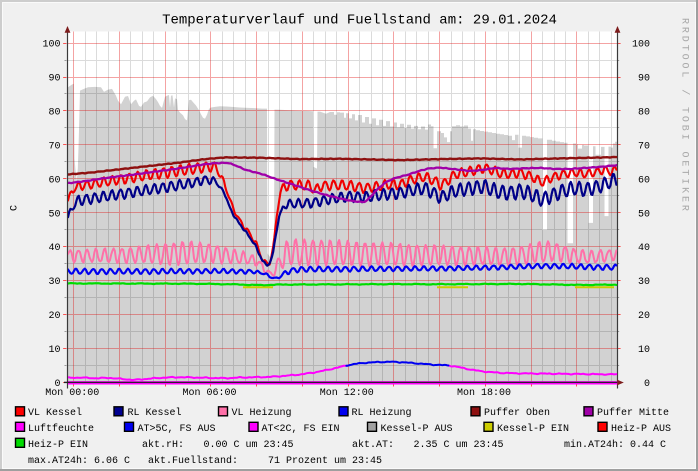  I want to click on svg-text: Mon 18:00, so click(484, 393).